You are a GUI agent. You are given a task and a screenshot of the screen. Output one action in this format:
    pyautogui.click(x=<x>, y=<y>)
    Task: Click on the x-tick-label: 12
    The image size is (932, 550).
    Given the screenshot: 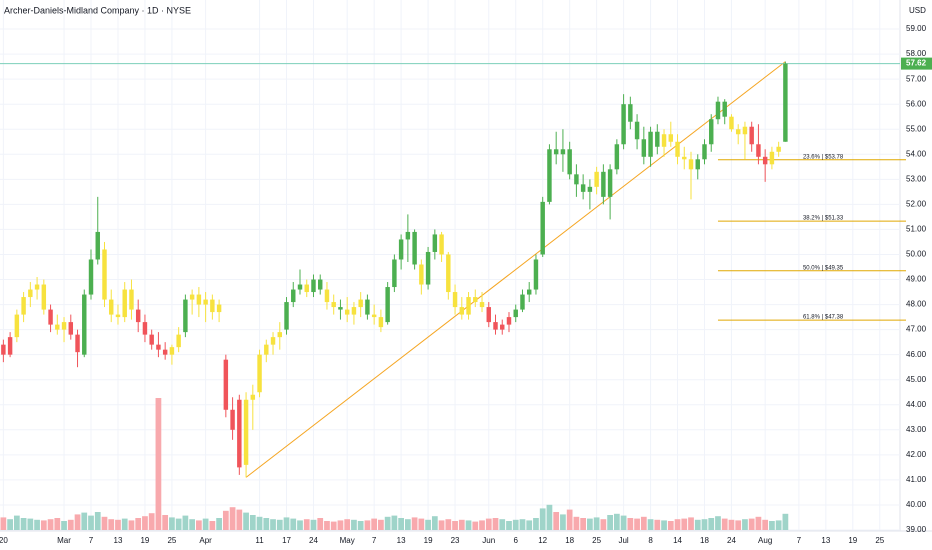 What is the action you would take?
    pyautogui.click(x=542, y=540)
    